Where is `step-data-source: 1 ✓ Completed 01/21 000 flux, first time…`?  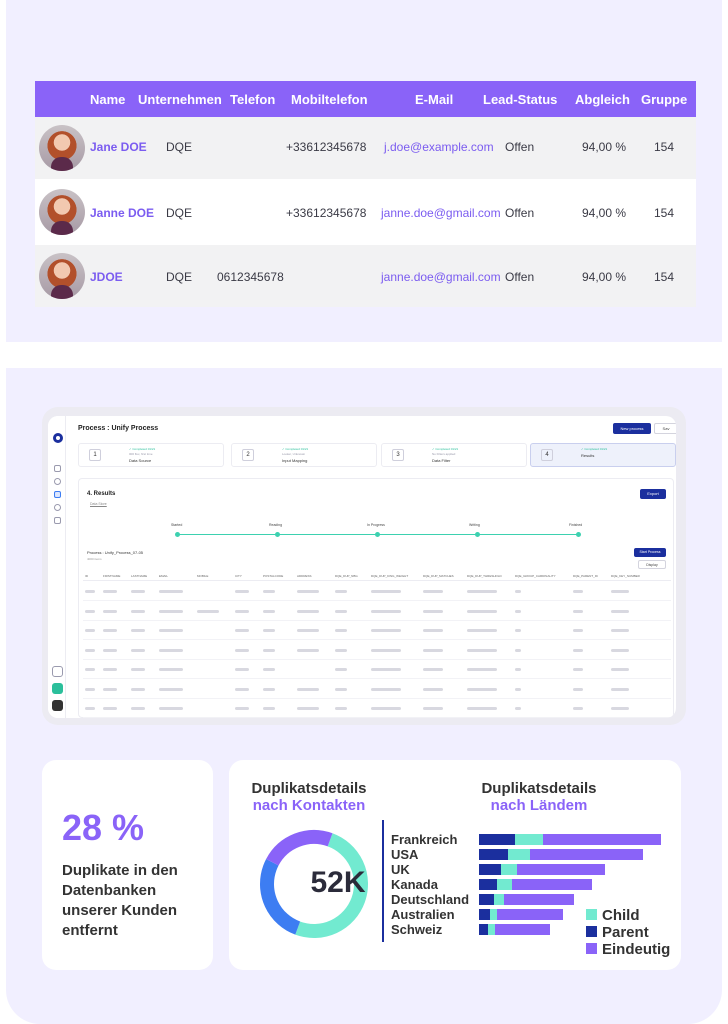 step-data-source: 1 ✓ Completed 01/21 000 flux, first time… is located at coordinates (151, 455).